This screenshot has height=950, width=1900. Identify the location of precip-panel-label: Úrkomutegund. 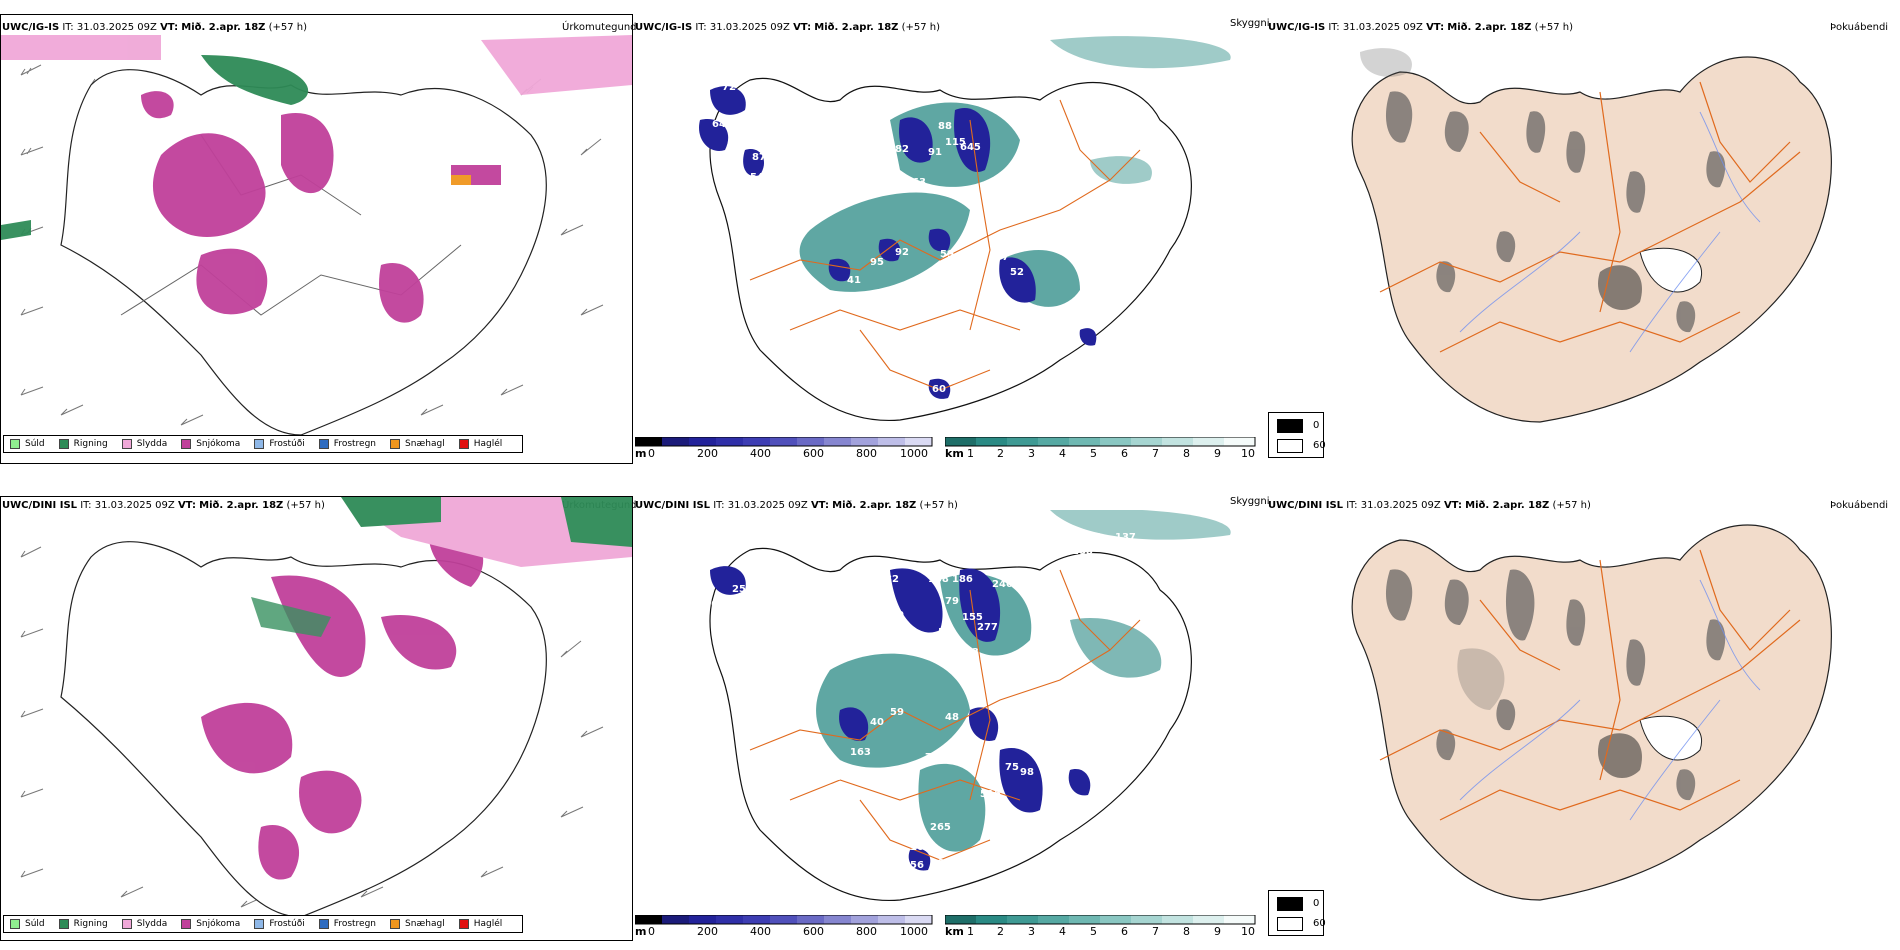
(599, 27).